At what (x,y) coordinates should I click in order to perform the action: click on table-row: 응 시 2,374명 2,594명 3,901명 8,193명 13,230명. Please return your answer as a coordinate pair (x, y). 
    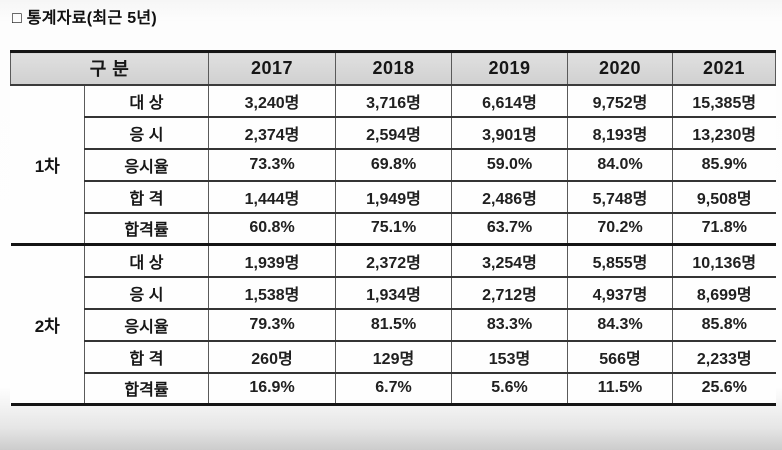
    Looking at the image, I should click on (393, 133).